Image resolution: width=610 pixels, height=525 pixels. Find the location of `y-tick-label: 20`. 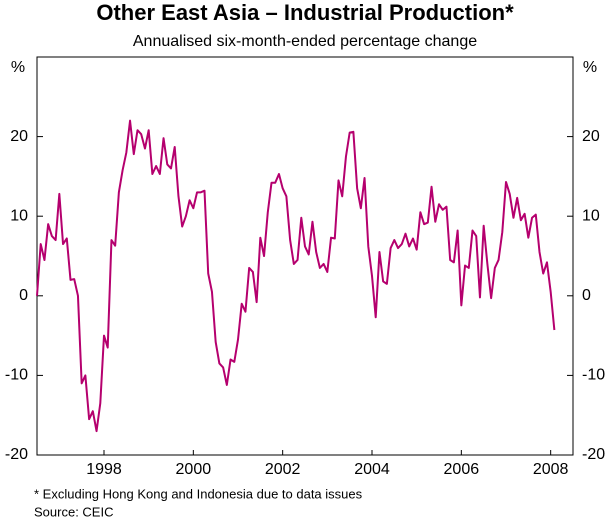

y-tick-label: 20 is located at coordinates (19, 136).